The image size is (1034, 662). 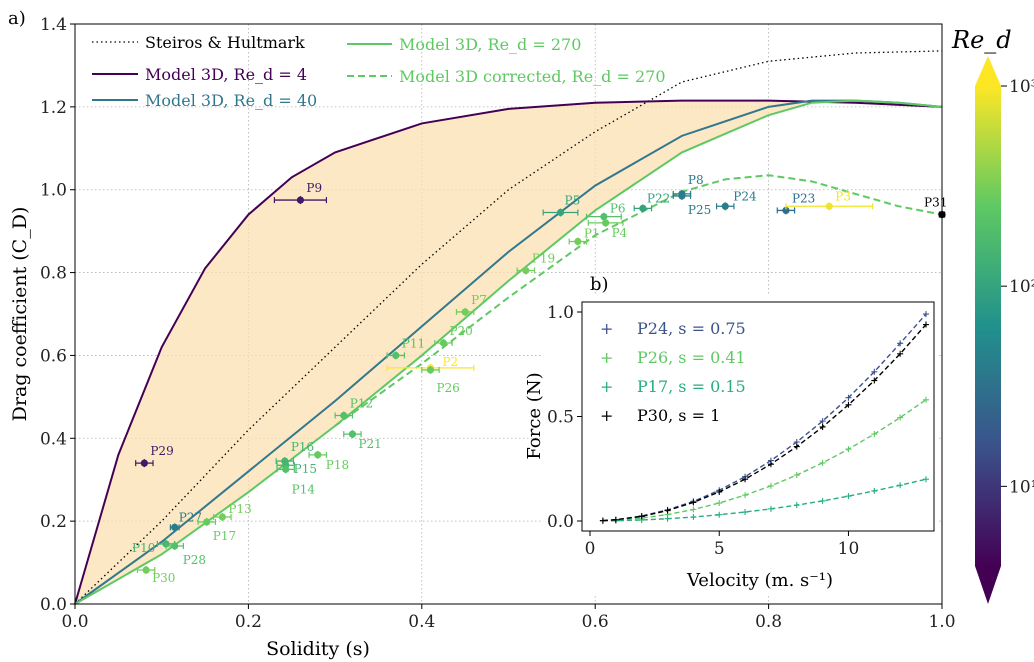 I want to click on y-tick-label: 1.4, so click(x=53, y=25).